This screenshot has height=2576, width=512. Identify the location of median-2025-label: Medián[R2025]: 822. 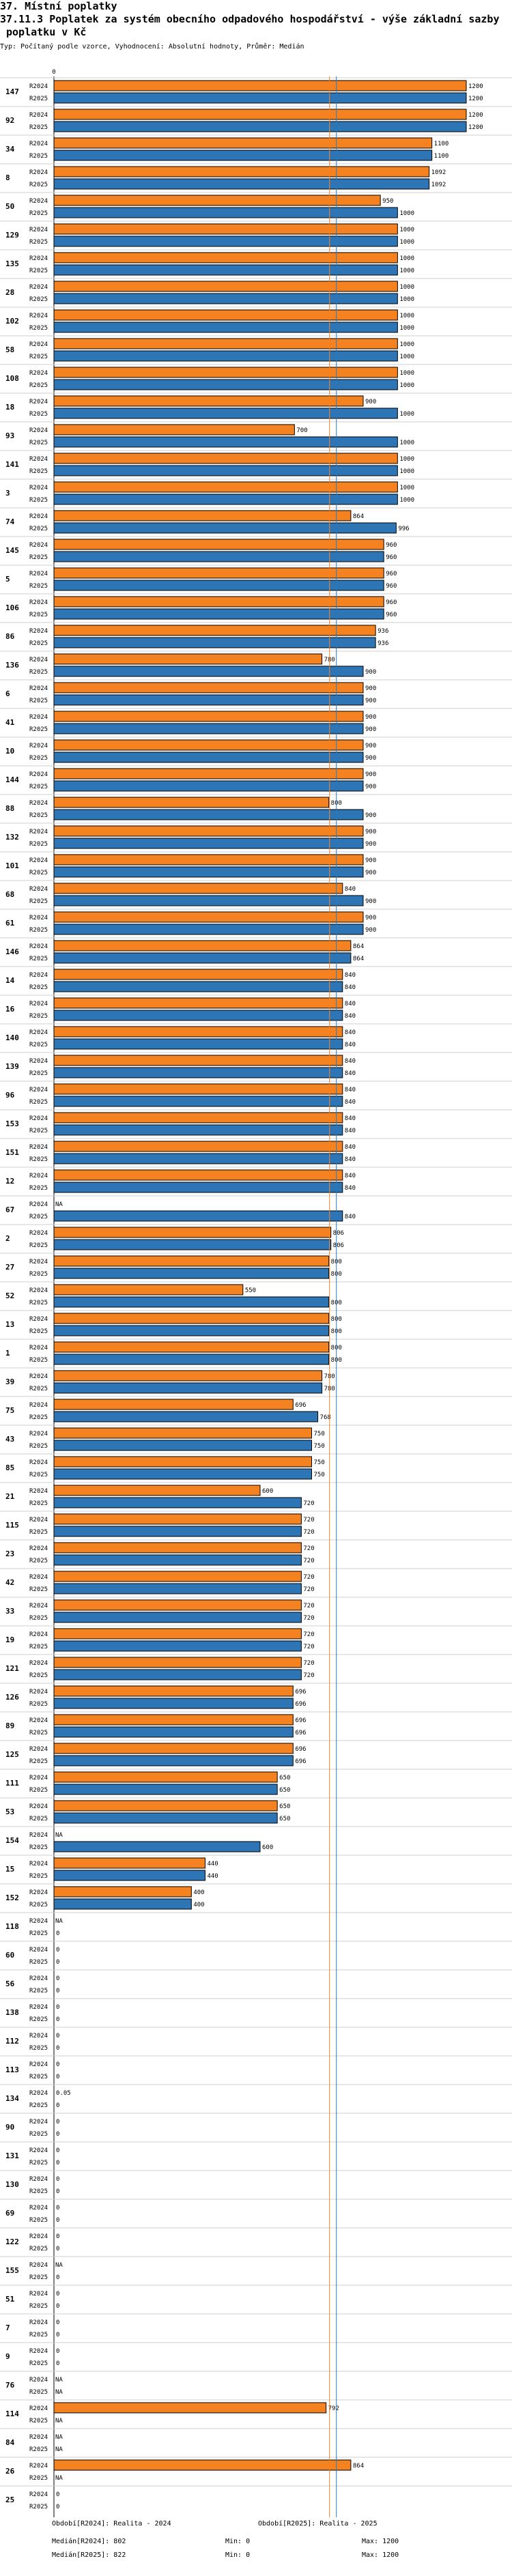
(89, 2555).